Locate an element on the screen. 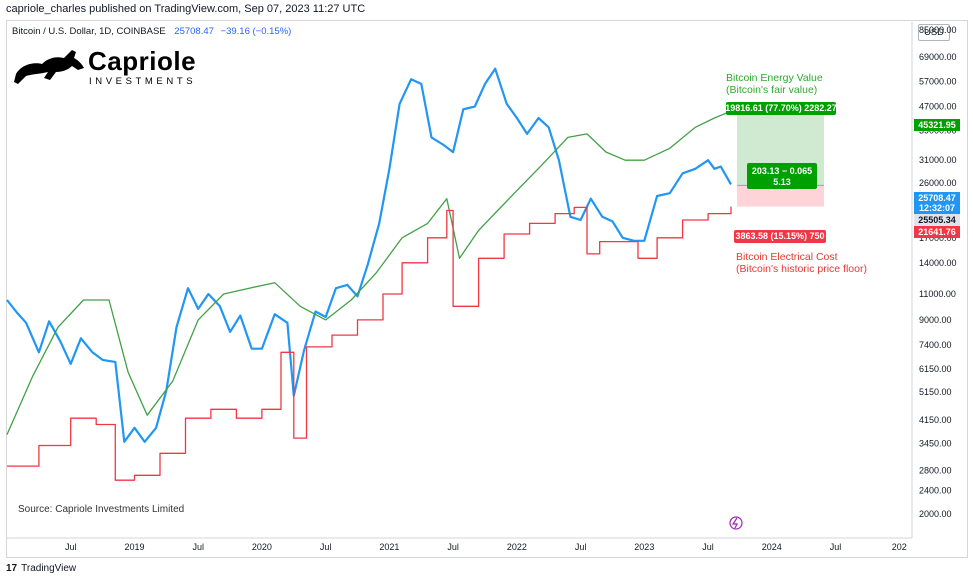 This screenshot has width=973, height=580. y-tick-label: 3450.00 is located at coordinates (935, 444).